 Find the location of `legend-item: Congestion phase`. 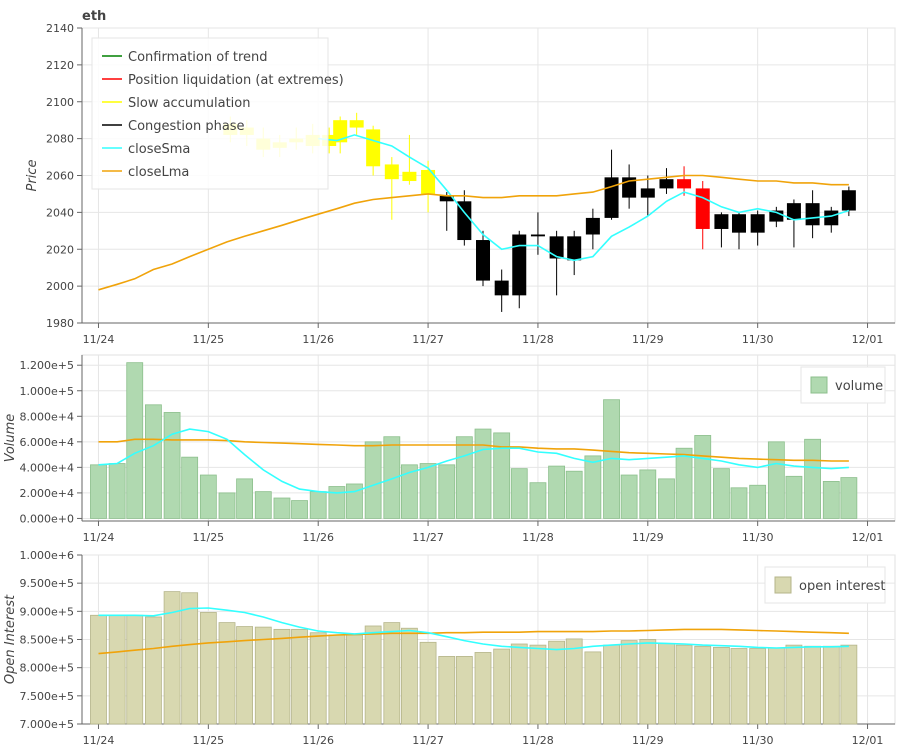

legend-item: Congestion phase is located at coordinates (186, 126).